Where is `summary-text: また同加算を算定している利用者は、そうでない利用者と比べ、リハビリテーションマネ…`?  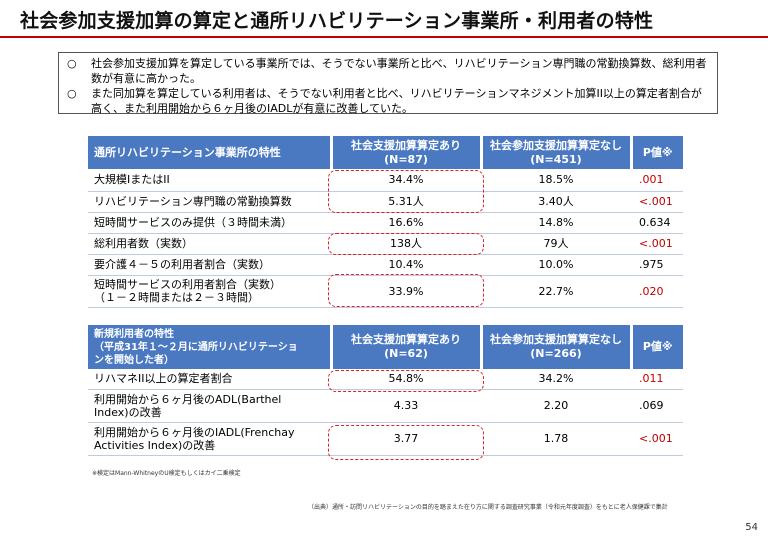
summary-text: また同加算を算定している利用者は、そうでない利用者と比べ、リハビリテーションマネ… is located at coordinates (396, 101).